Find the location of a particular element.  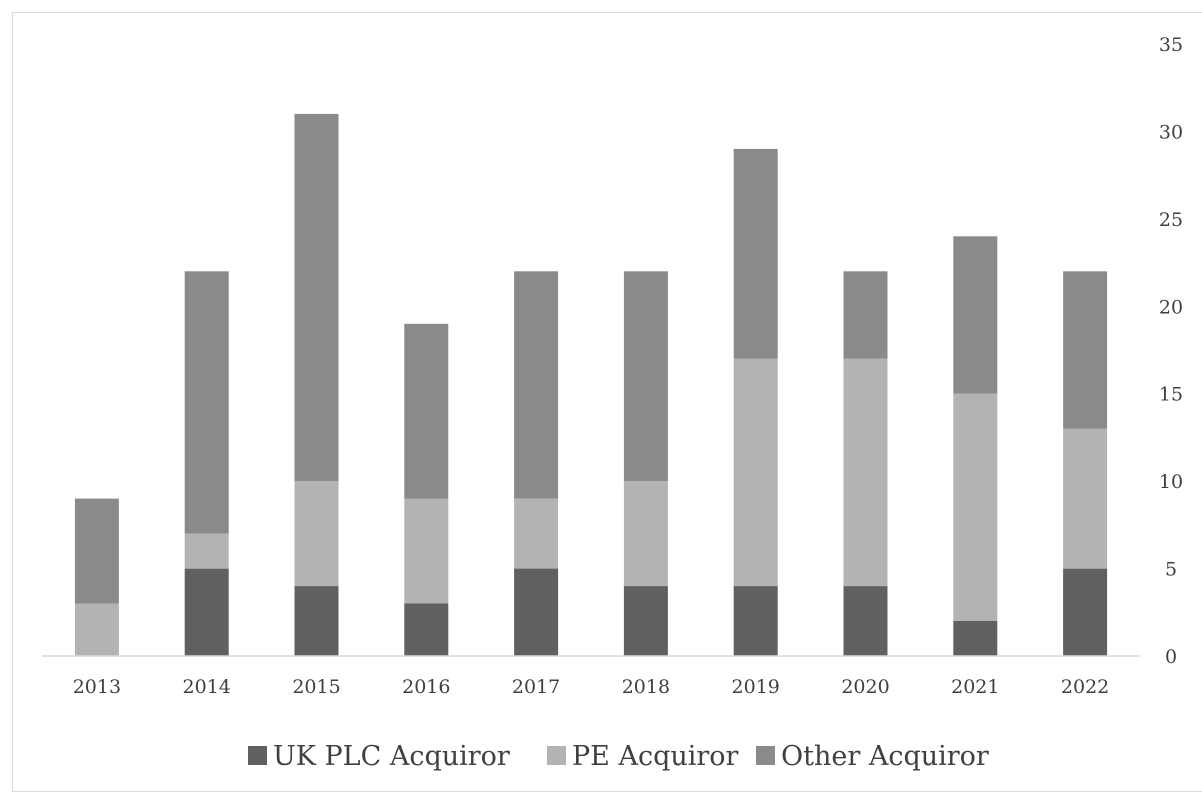

y-tick-label: 30 is located at coordinates (1171, 132).